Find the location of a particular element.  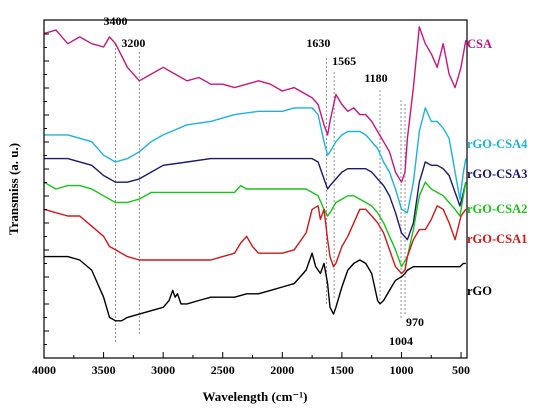

peak-label-1180: 1180 is located at coordinates (375, 78).